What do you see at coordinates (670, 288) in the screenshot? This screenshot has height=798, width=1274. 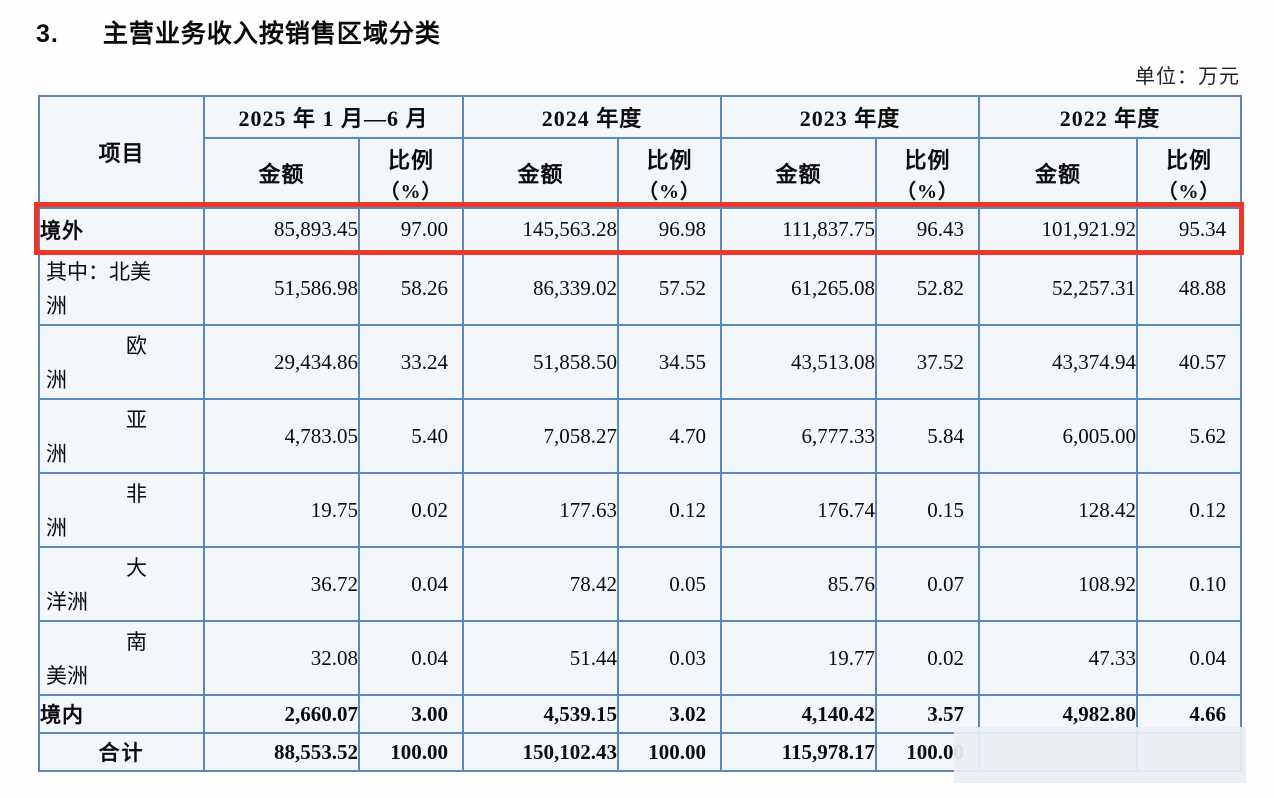 I see `ratio-cell: 57.52` at bounding box center [670, 288].